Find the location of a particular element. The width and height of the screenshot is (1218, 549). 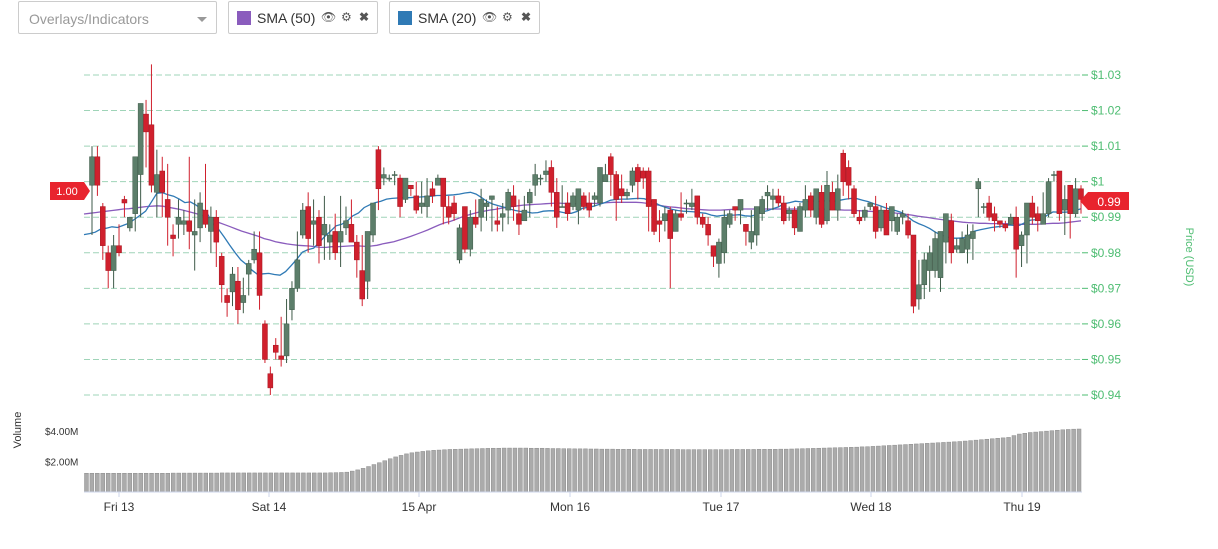

price-tick-label: $1.02 is located at coordinates (1106, 111).